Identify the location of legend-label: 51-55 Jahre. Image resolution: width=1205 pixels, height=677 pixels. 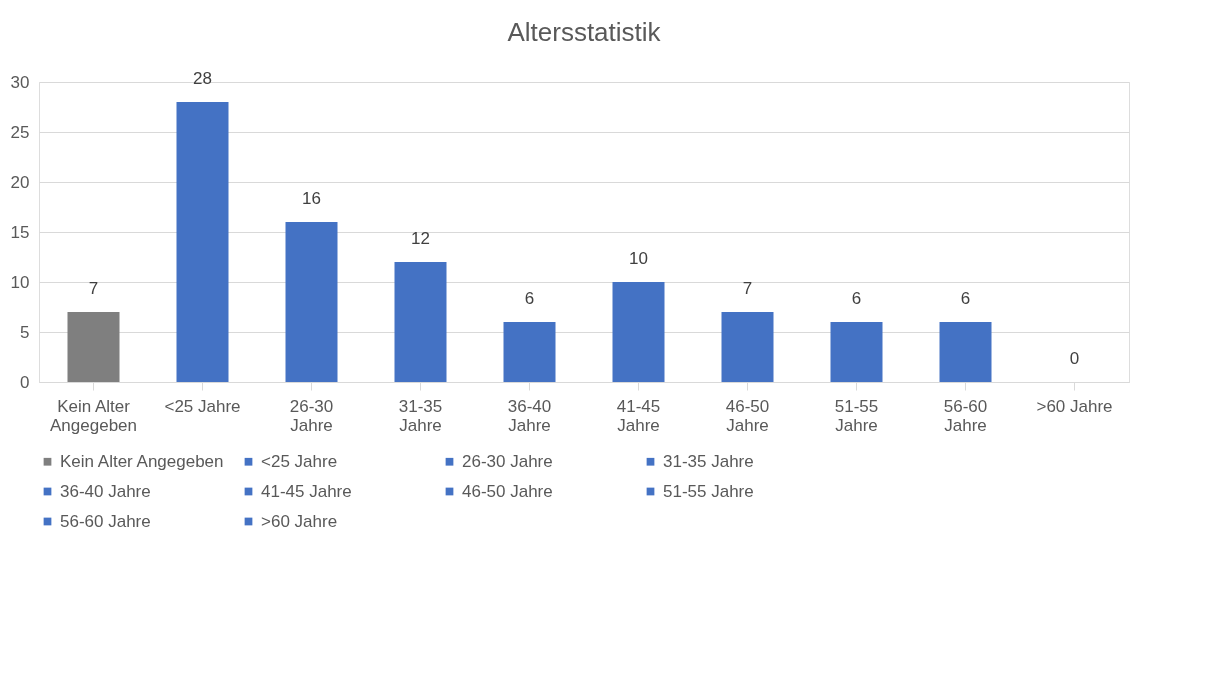
(708, 491).